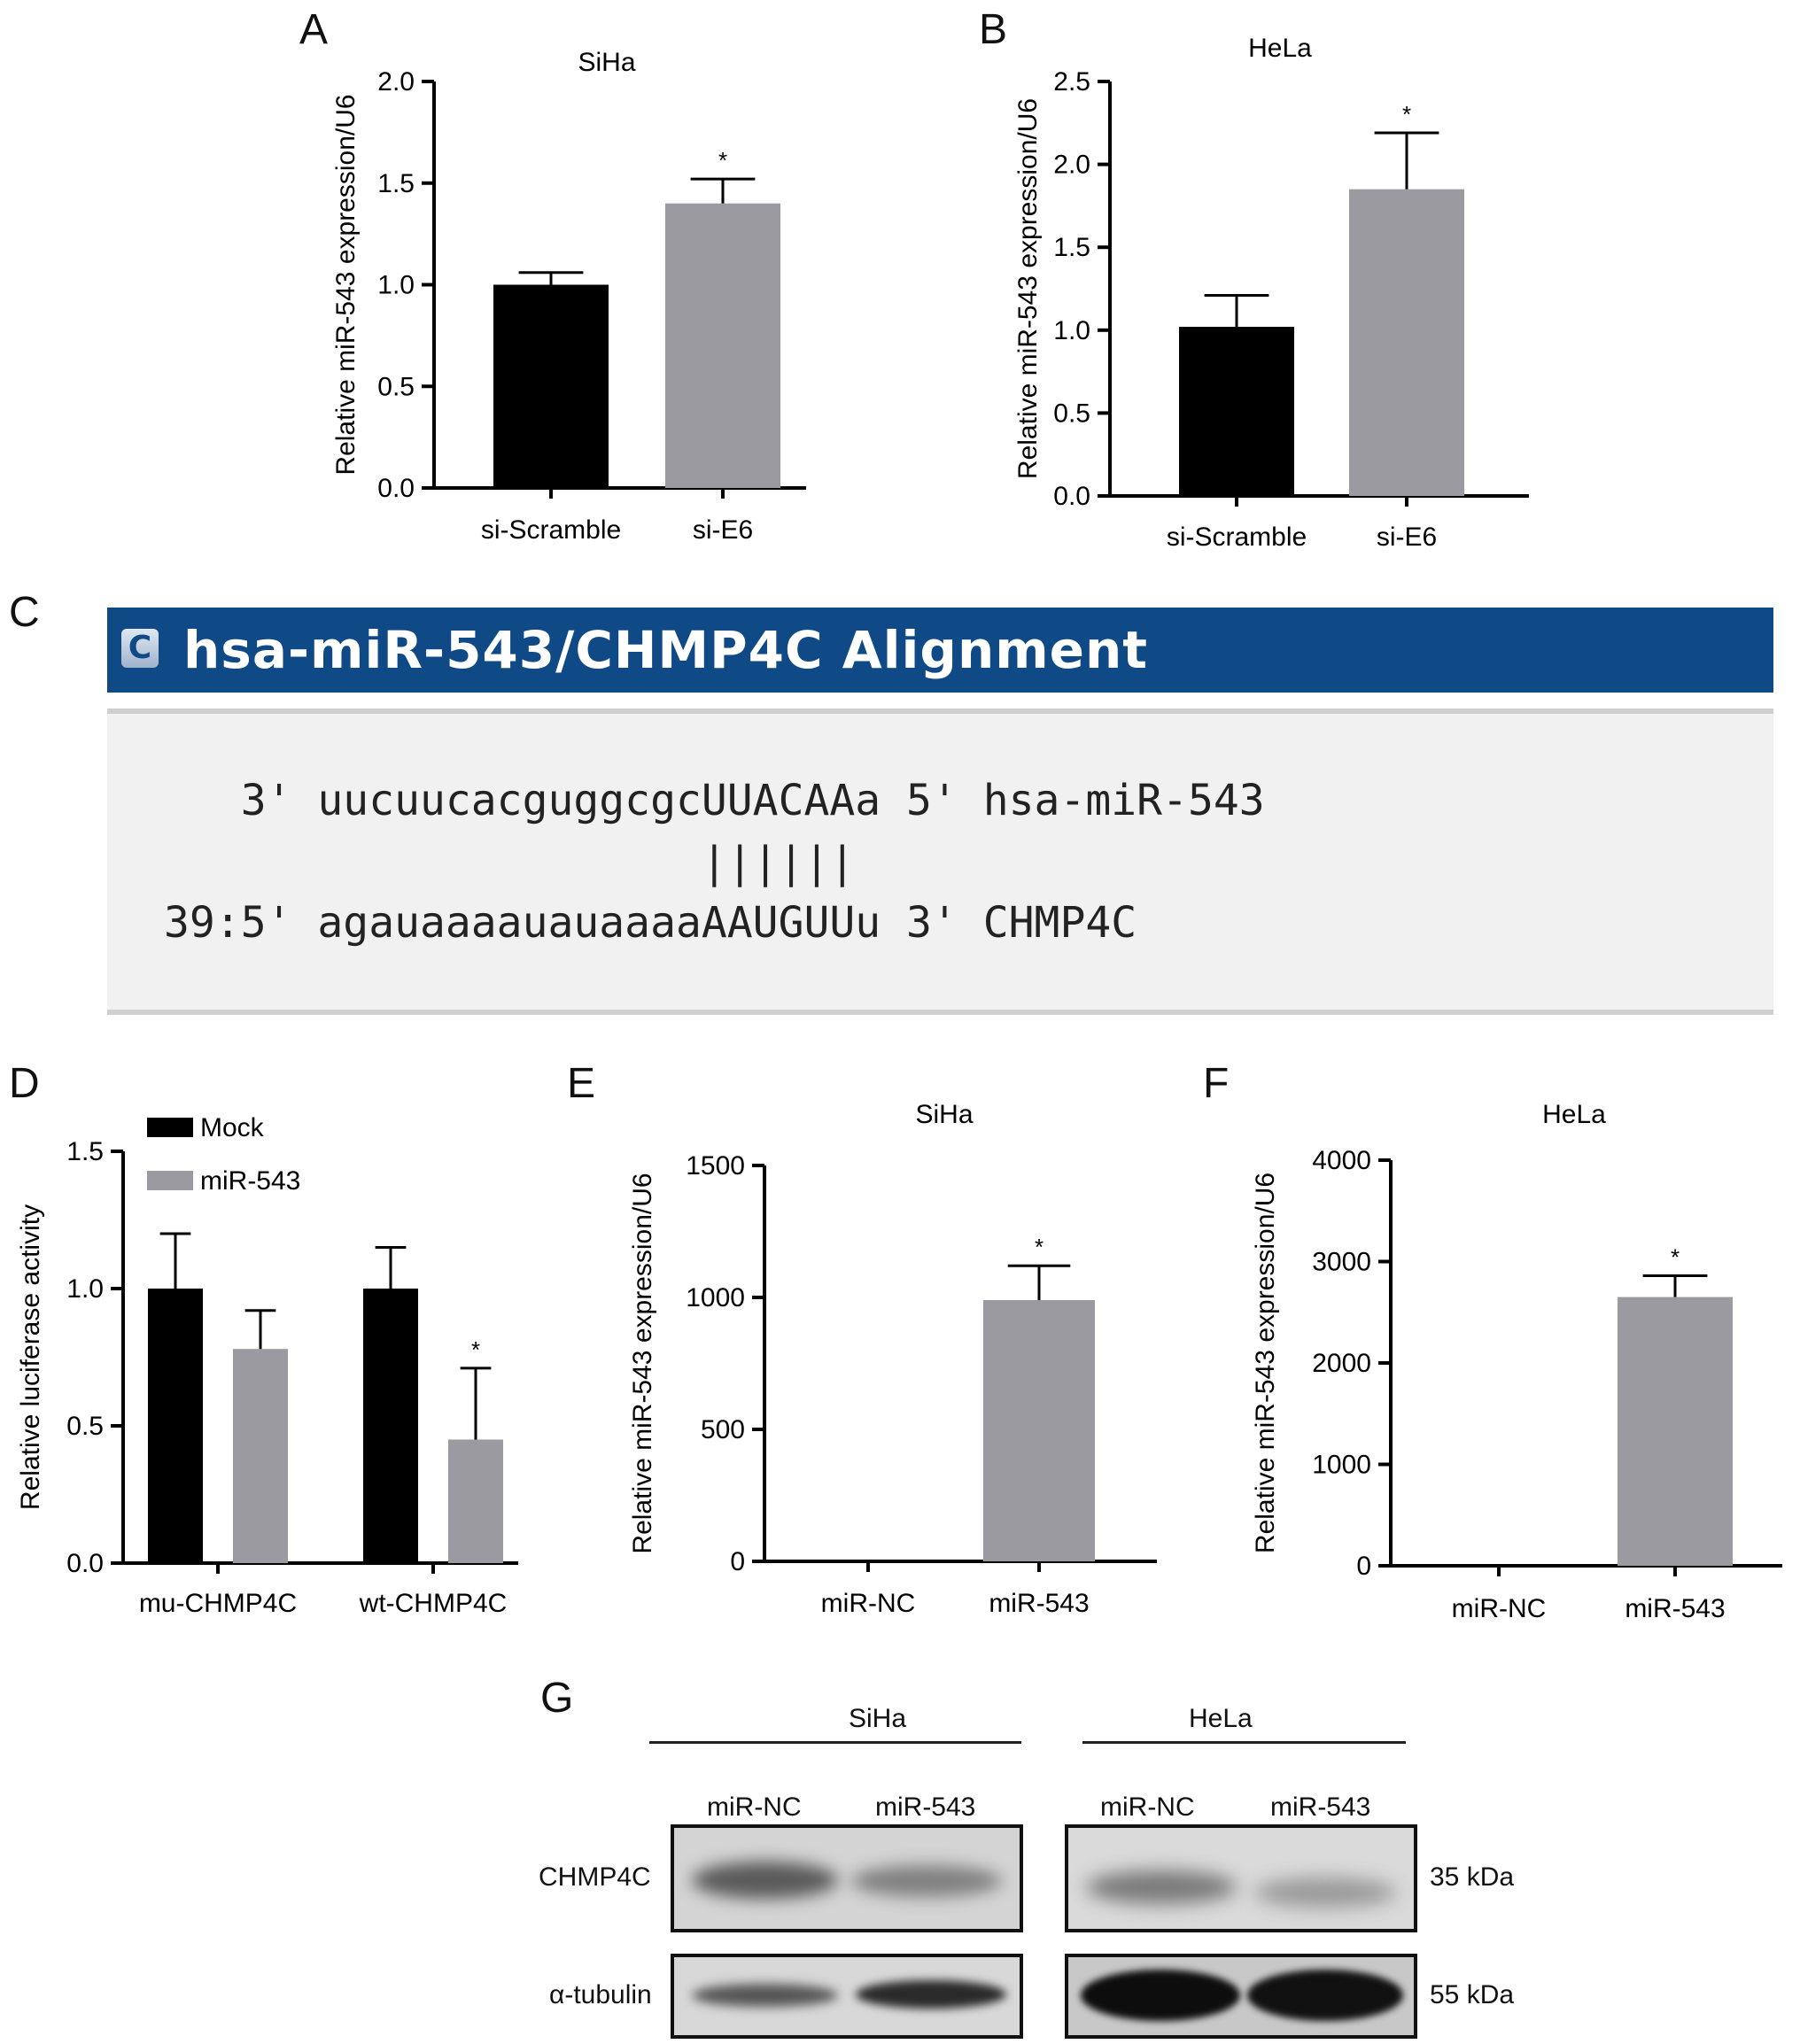  Describe the element at coordinates (1320, 1807) in the screenshot. I see `lane-label-4: miR-543` at that location.